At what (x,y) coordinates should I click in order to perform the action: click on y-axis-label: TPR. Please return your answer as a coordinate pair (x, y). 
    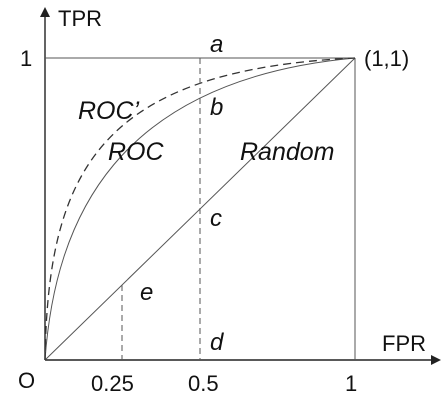
    Looking at the image, I should click on (80, 18).